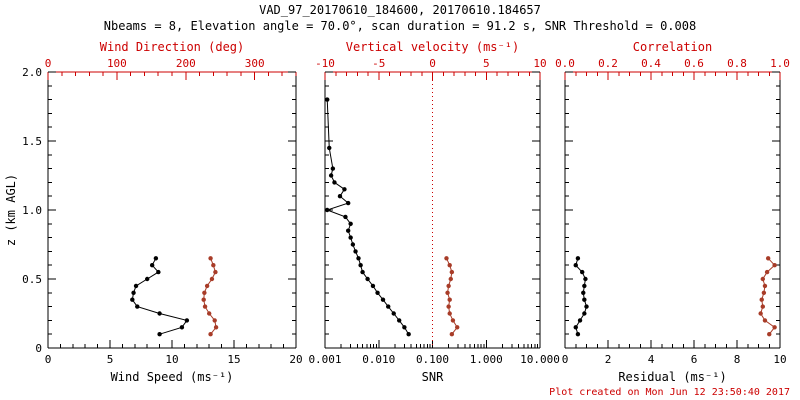 The height and width of the screenshot is (400, 800). What do you see at coordinates (117, 63) in the screenshot?
I see `svg-text: 100` at bounding box center [117, 63].